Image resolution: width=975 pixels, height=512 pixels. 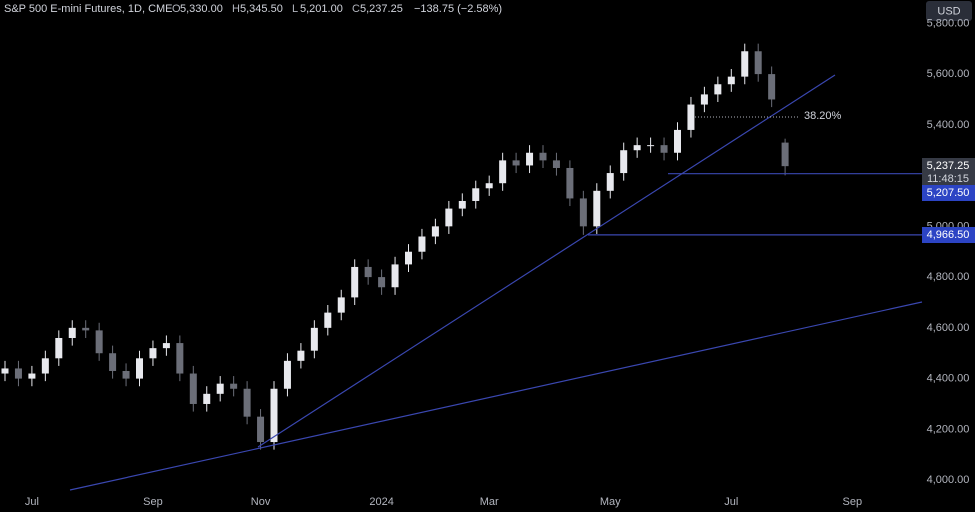 I want to click on y-tick-label: 5,800.00, so click(x=948, y=23).